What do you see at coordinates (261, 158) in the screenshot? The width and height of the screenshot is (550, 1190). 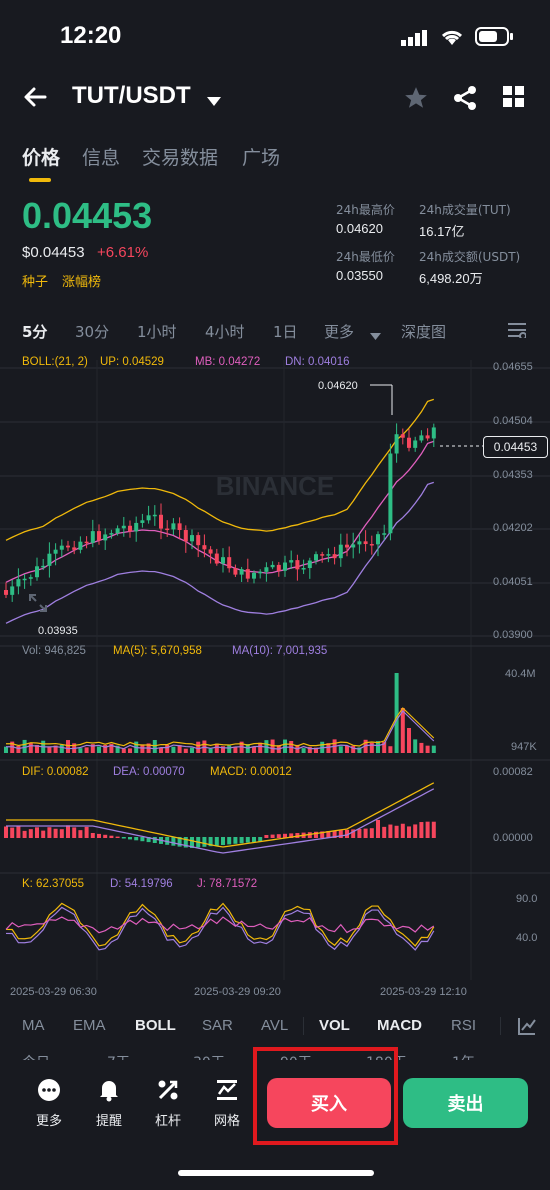 I see `tab-square: 广场` at bounding box center [261, 158].